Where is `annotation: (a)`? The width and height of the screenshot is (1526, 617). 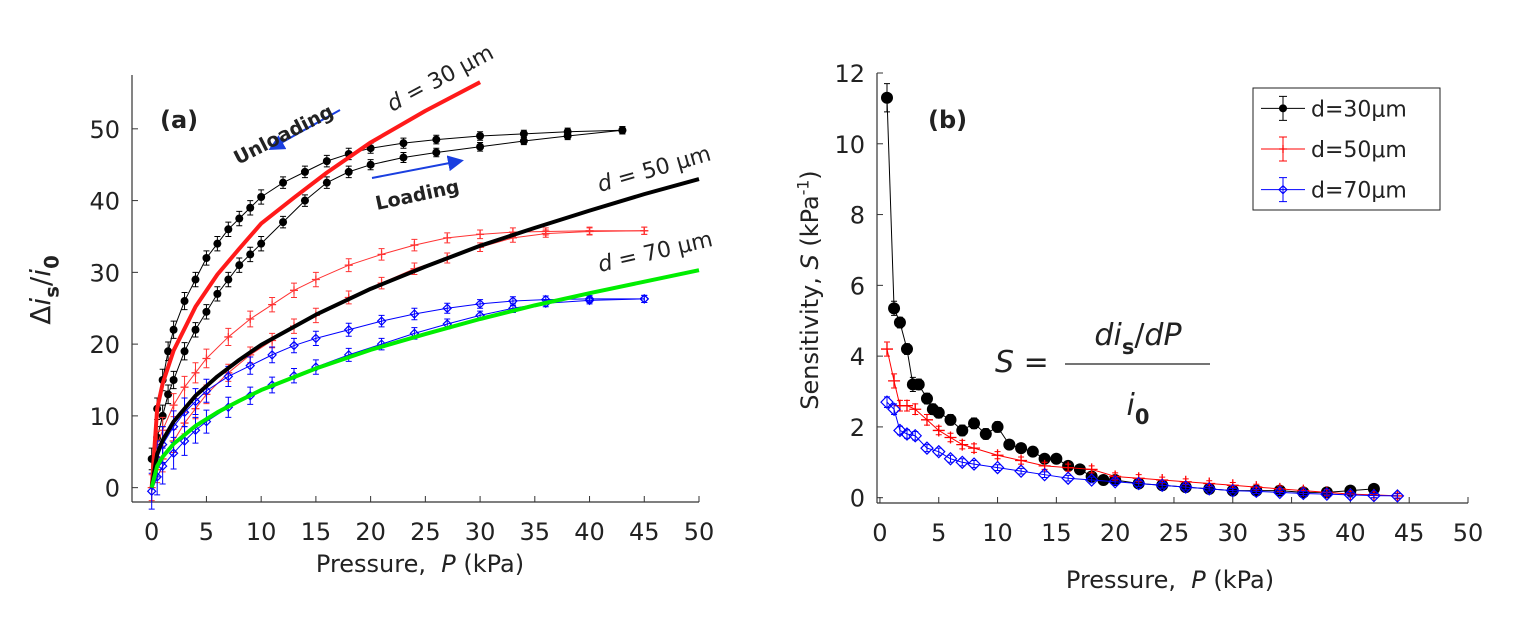 annotation: (a) is located at coordinates (179, 120).